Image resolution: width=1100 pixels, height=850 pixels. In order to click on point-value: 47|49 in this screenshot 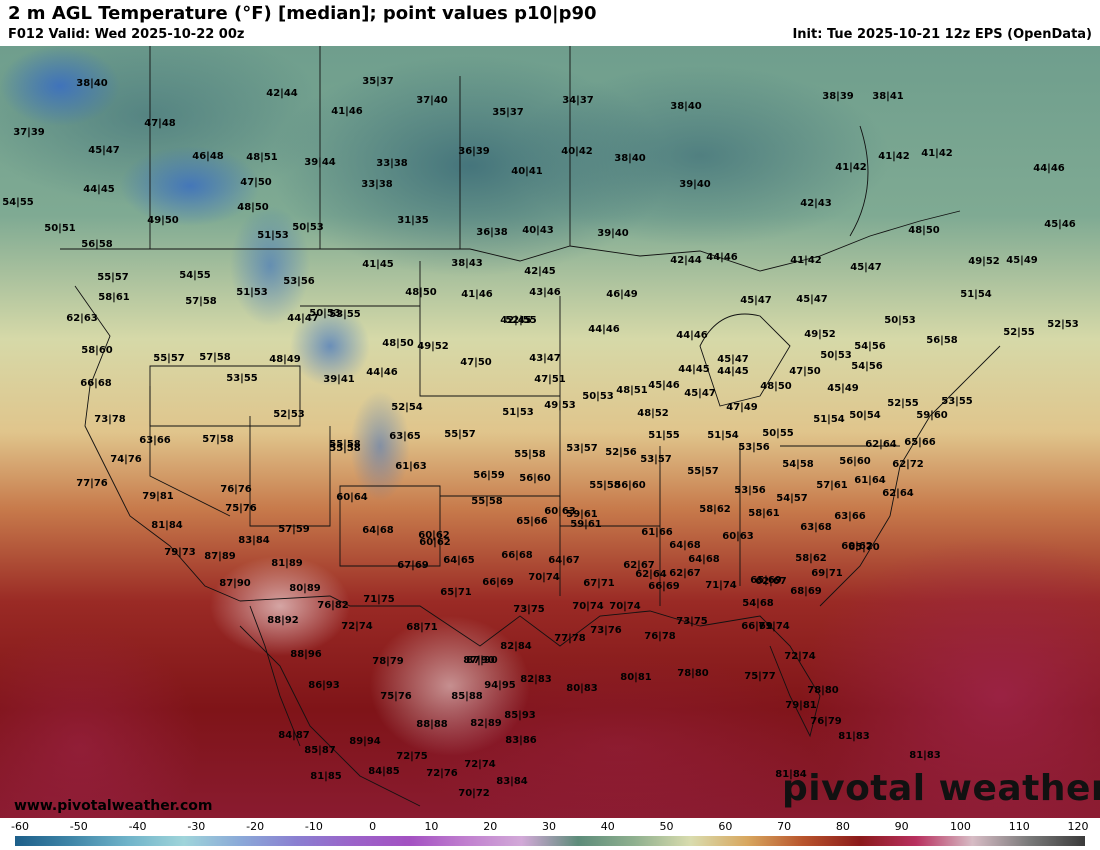, I will do `click(742, 407)`.